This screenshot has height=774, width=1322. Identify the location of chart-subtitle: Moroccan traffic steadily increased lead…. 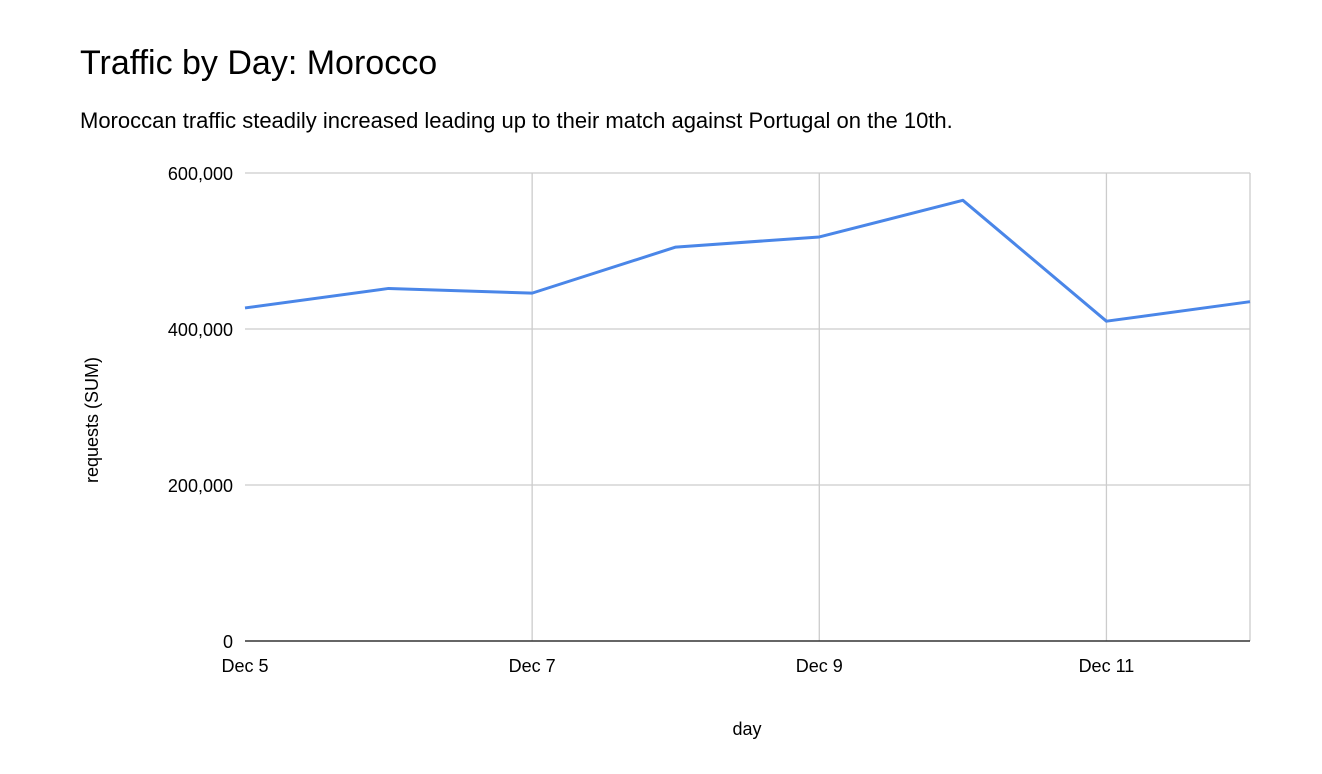
(516, 120).